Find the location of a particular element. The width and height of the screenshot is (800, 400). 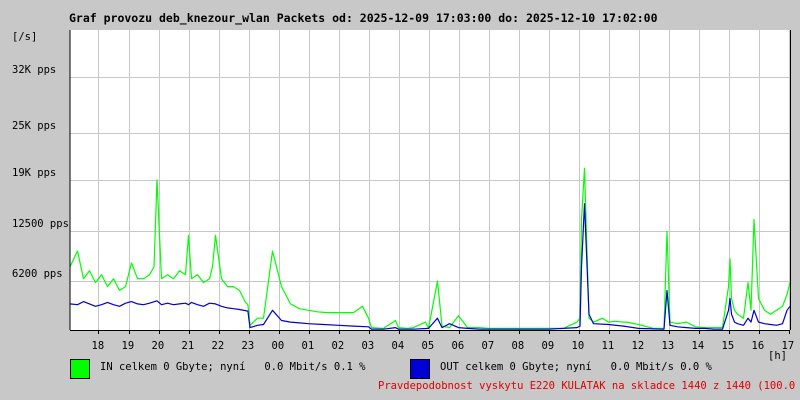

x-tick-label: 06 is located at coordinates (458, 346).